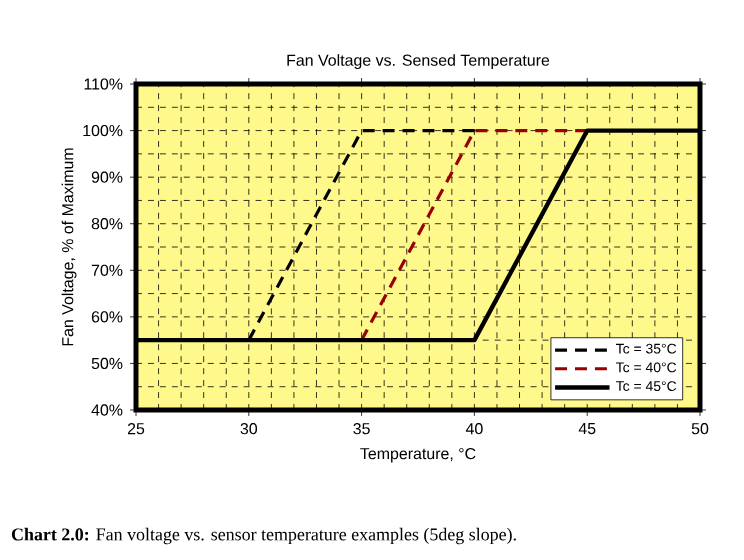 This screenshot has height=560, width=744. I want to click on text: Chart 2.0: Fan voltage vs. sensor temperature examples (5deg slope)., so click(263, 536).